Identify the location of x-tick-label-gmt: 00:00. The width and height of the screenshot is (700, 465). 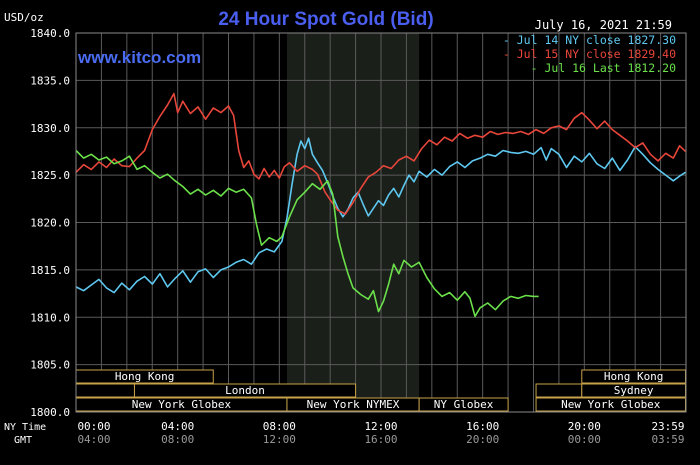
(584, 439).